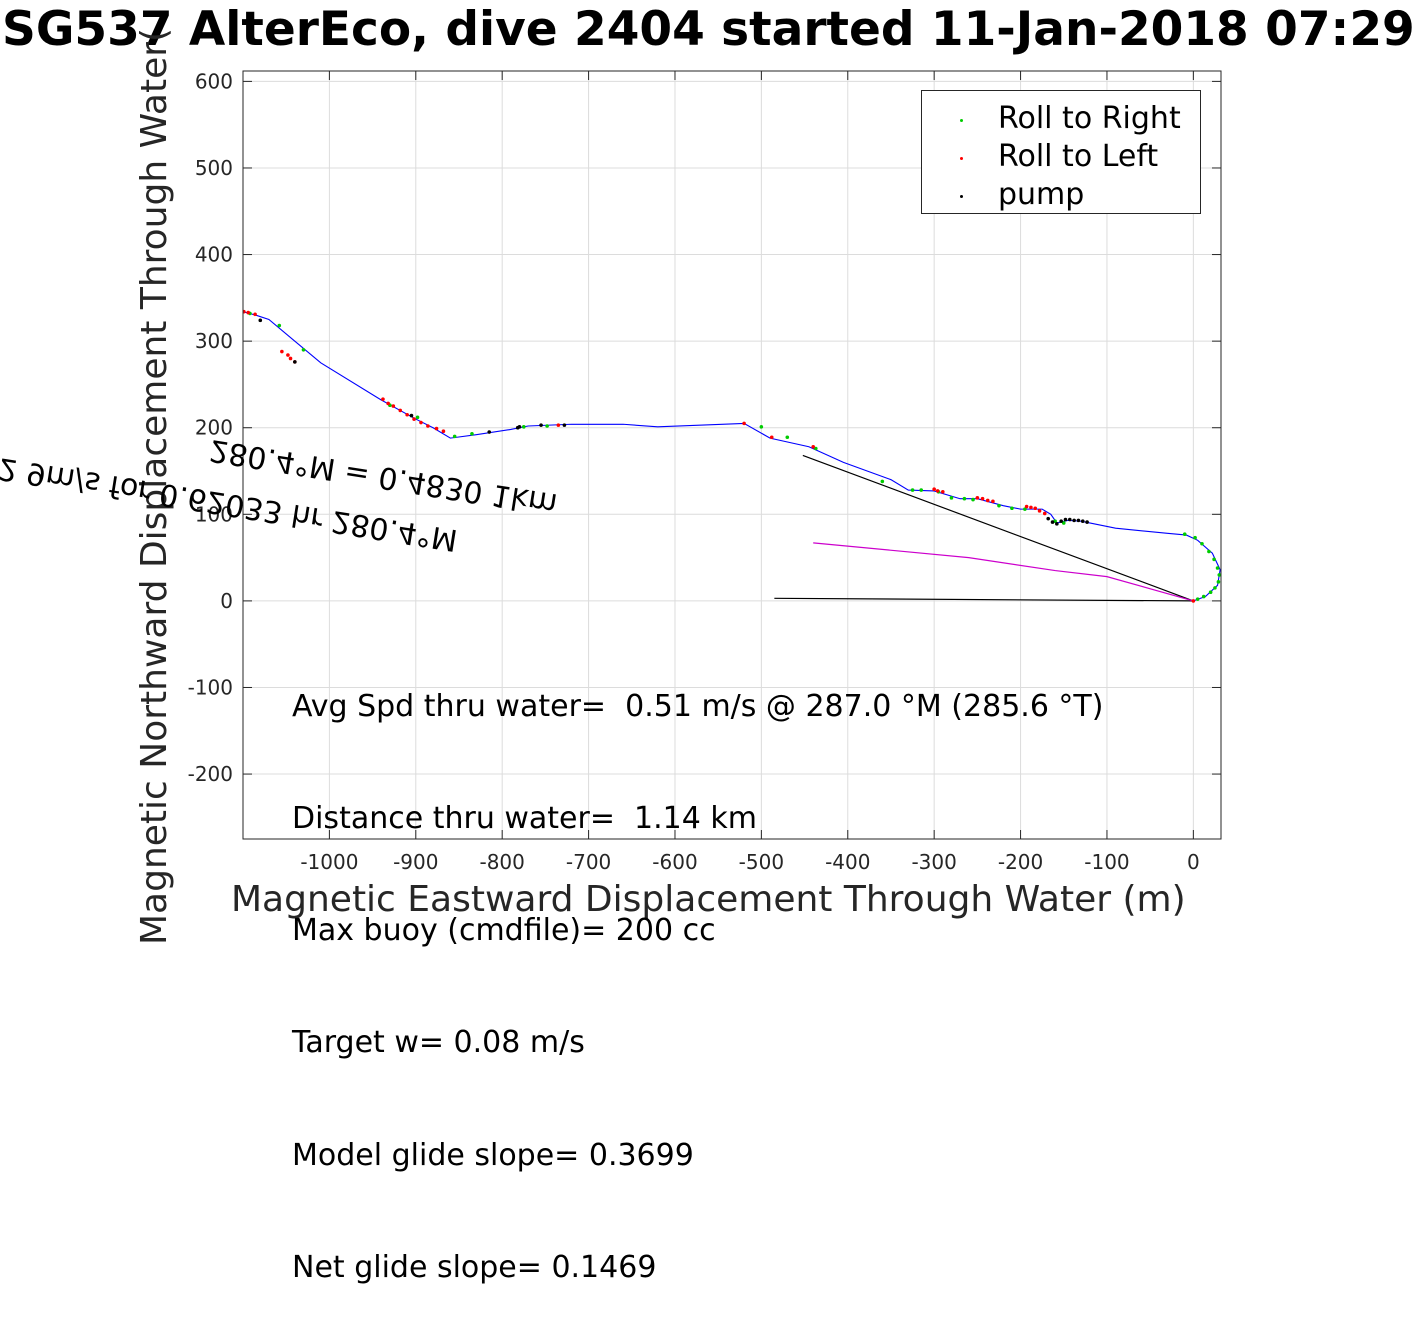  Describe the element at coordinates (1078, 156) in the screenshot. I see `legend-label-roll-left: Roll to Left` at that location.